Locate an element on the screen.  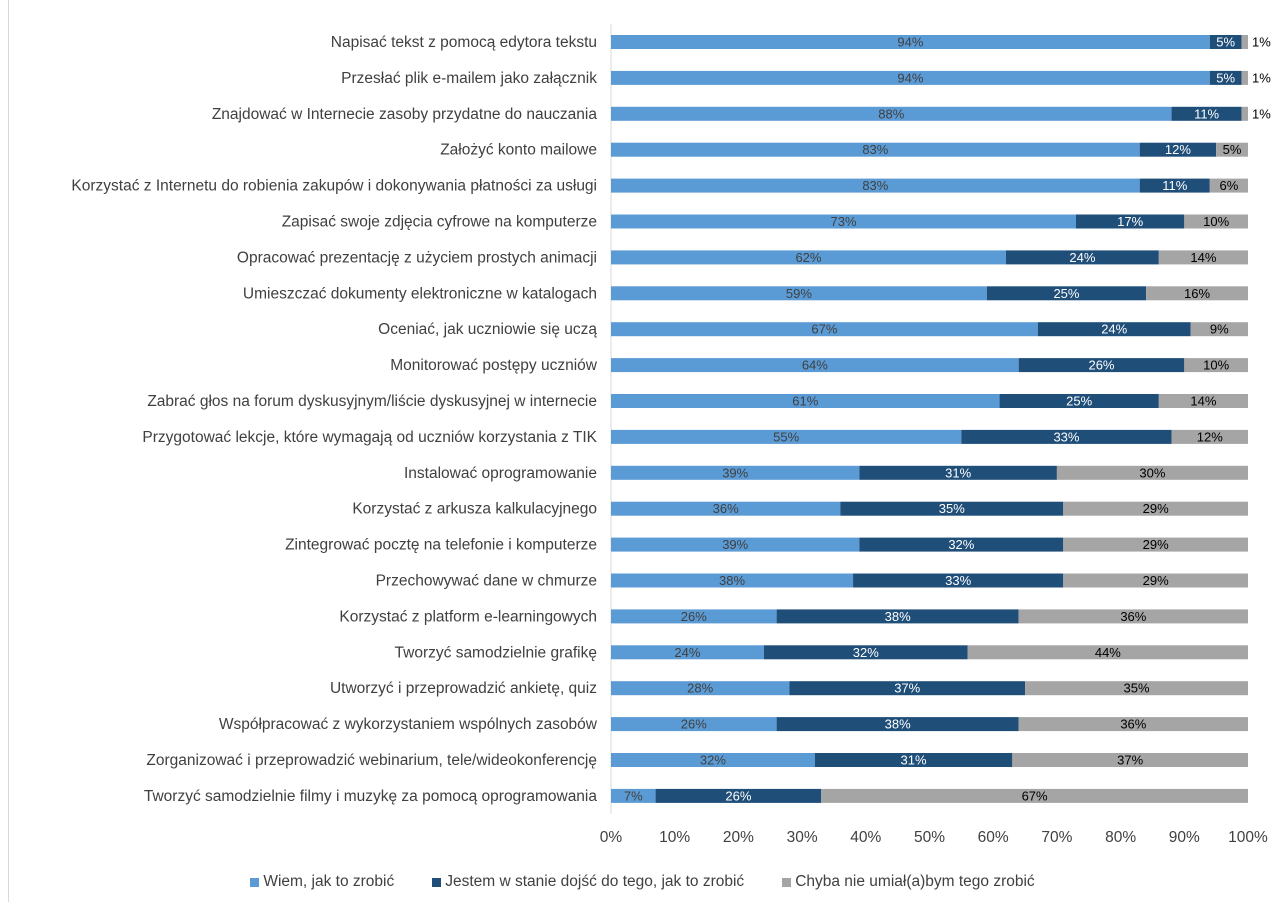
data-label-series-0: 39% is located at coordinates (735, 544).